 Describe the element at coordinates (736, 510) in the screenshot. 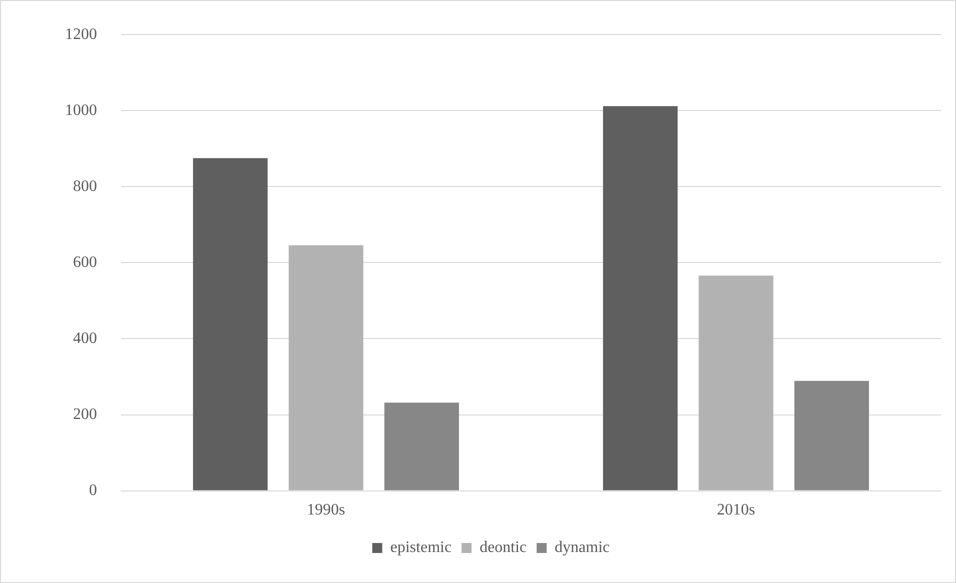

I see `x-tick-label: 2010s` at that location.